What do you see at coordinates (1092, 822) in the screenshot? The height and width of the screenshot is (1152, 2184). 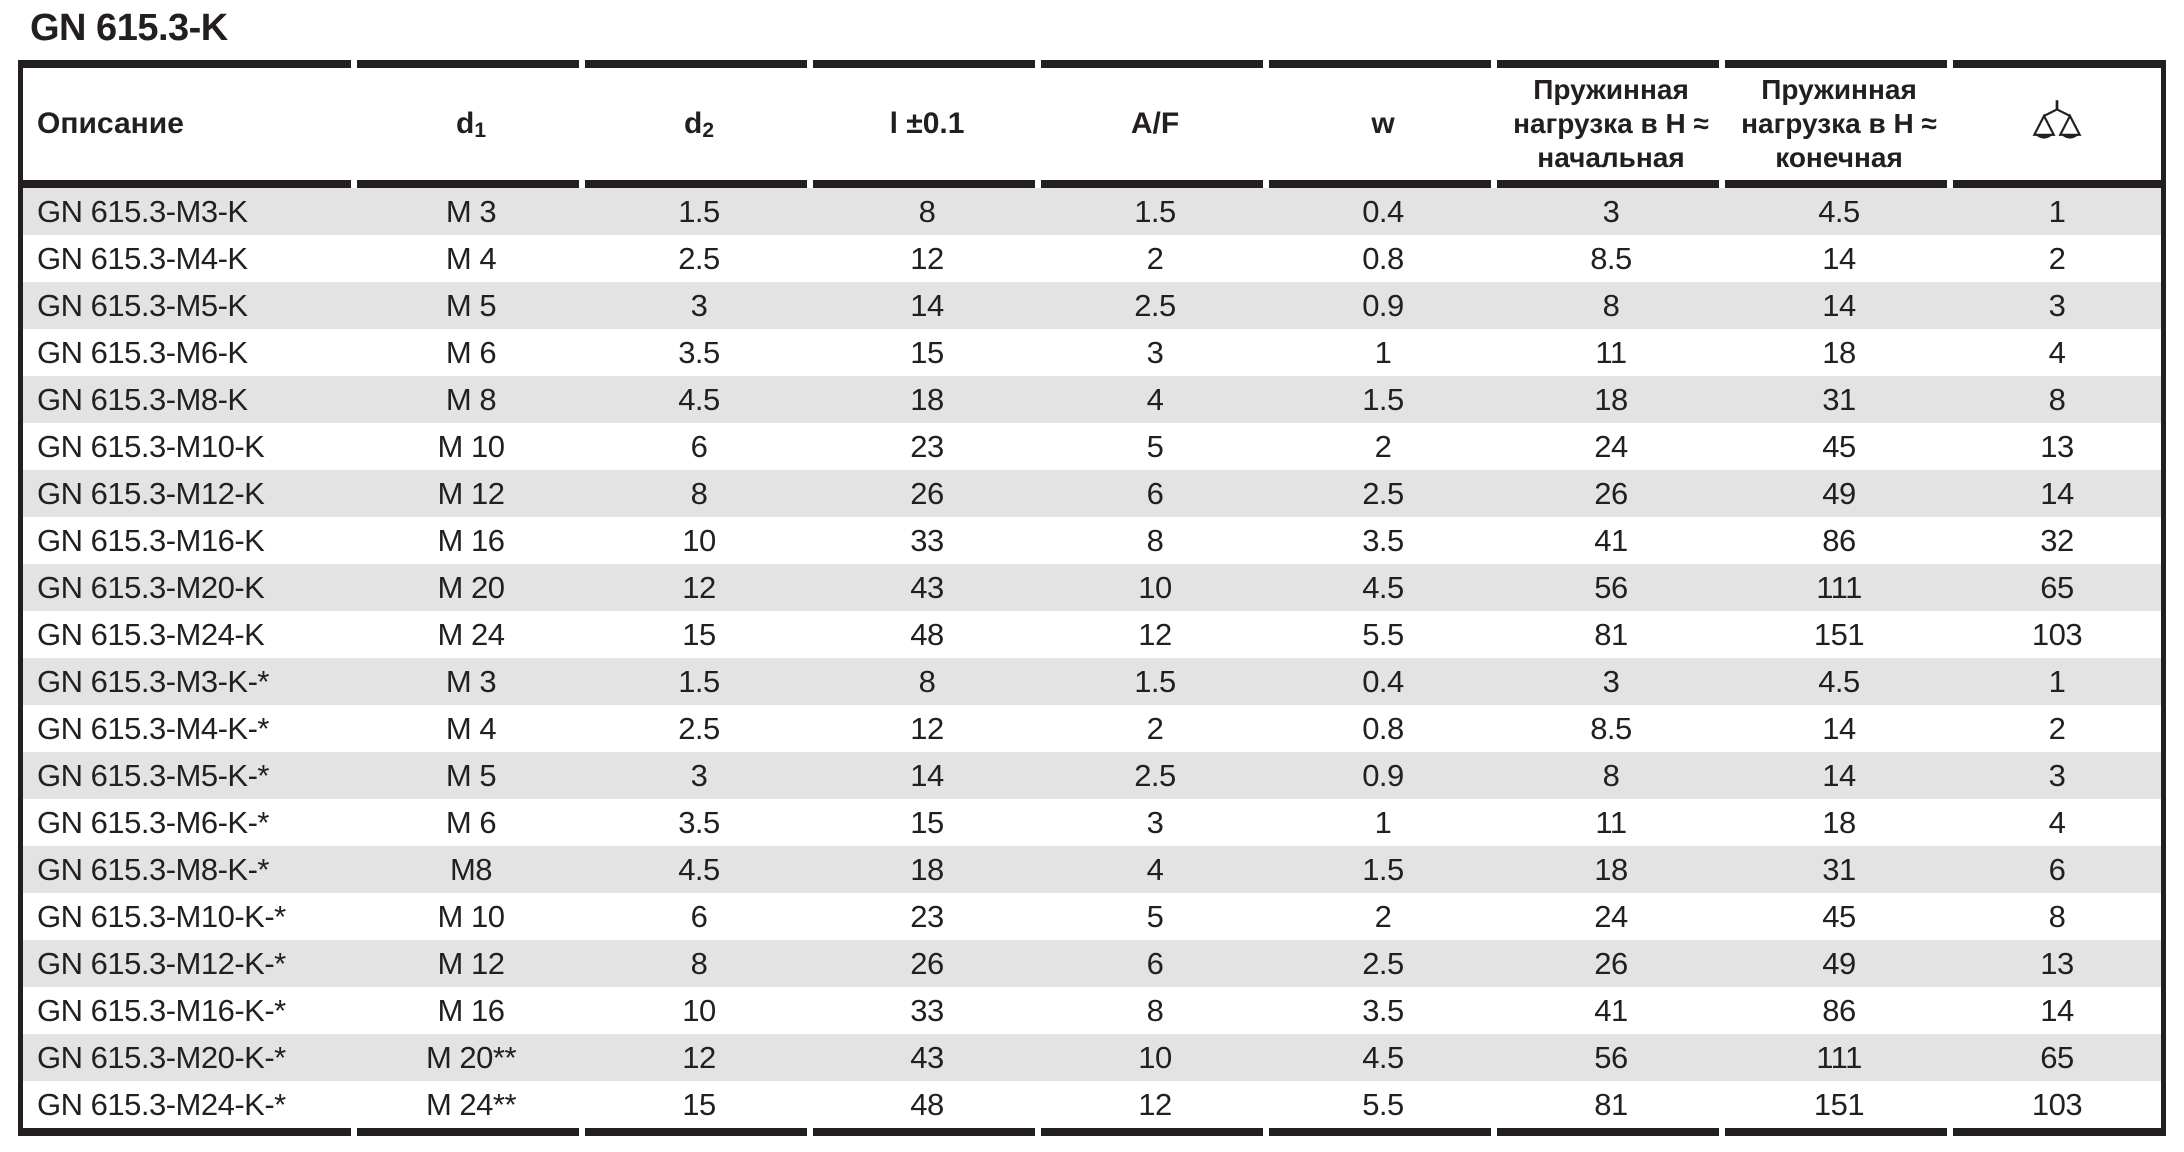 I see `table-row: GN 615.3-M6-K-* M 6 3.5 15 3 1 11 18 4` at bounding box center [1092, 822].